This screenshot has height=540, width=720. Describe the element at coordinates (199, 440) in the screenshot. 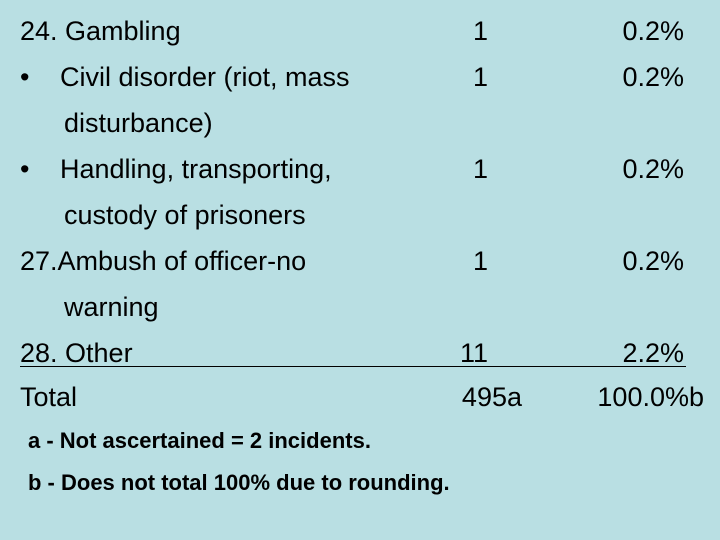

I see `footnote-a: a - Not ascertained = 2 incidents.` at that location.